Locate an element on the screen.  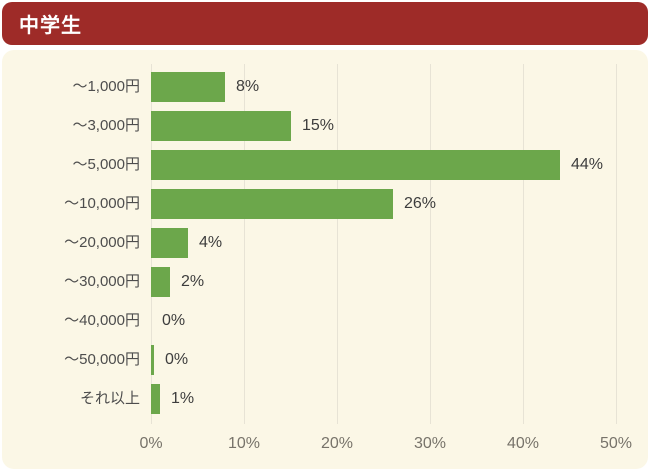
x-tick-label: 50% is located at coordinates (616, 443).